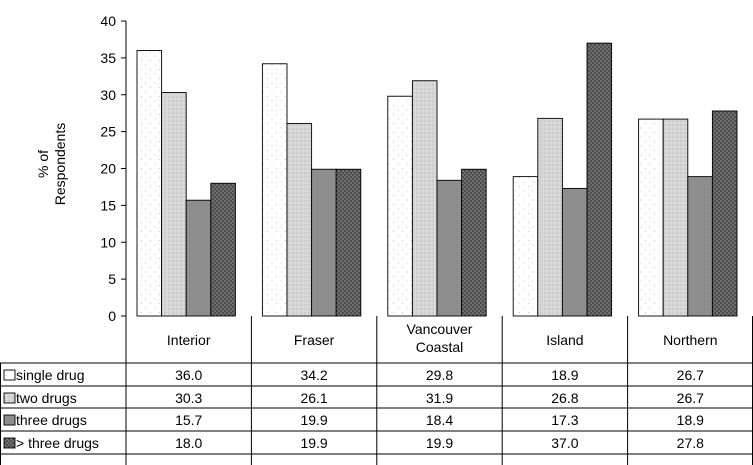  Describe the element at coordinates (690, 443) in the screenshot. I see `data-label: 27.8` at that location.